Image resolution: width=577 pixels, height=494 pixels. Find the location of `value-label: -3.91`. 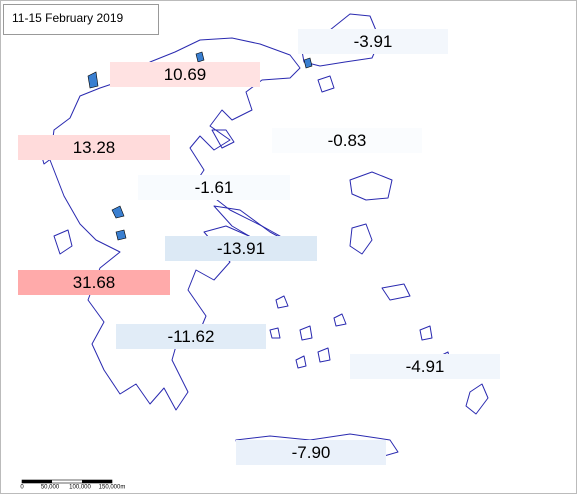

value-label: -3.91 is located at coordinates (373, 41).